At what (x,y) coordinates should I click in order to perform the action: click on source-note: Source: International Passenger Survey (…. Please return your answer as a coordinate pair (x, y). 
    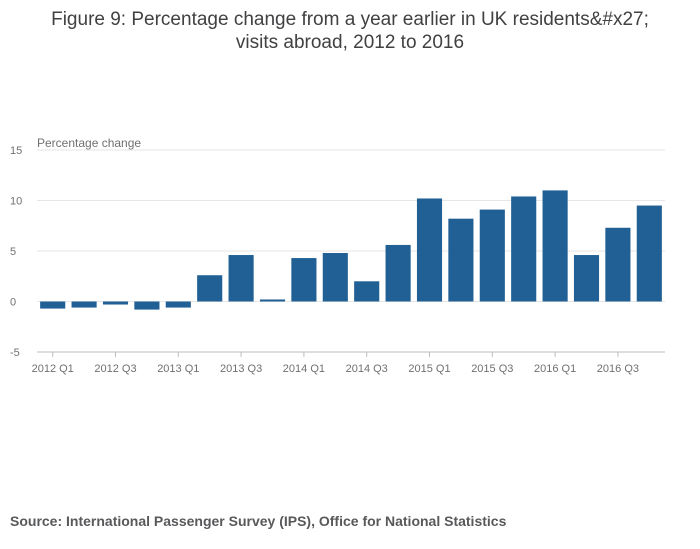
    Looking at the image, I should click on (258, 521).